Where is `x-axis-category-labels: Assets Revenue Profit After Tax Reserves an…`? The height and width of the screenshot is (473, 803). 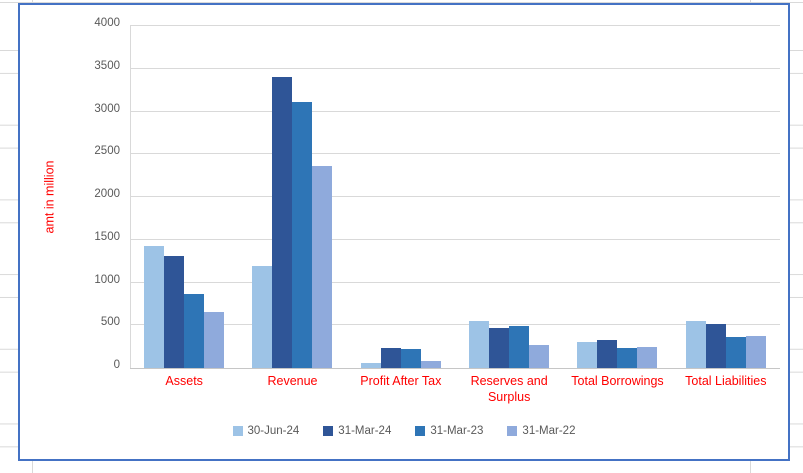 x-axis-category-labels: Assets Revenue Profit After Tax Reserves an… is located at coordinates (455, 389).